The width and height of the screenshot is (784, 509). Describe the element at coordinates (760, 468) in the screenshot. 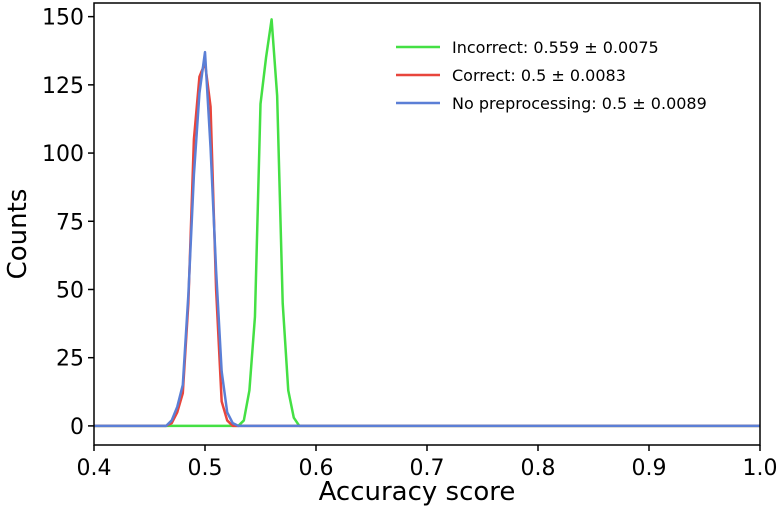

I see `x-tick-label: 1.0` at that location.